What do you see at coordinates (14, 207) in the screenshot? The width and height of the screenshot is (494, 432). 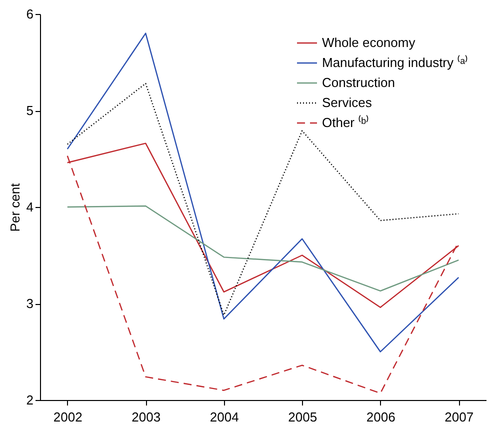 I see `y-axis-title: Per cent` at bounding box center [14, 207].